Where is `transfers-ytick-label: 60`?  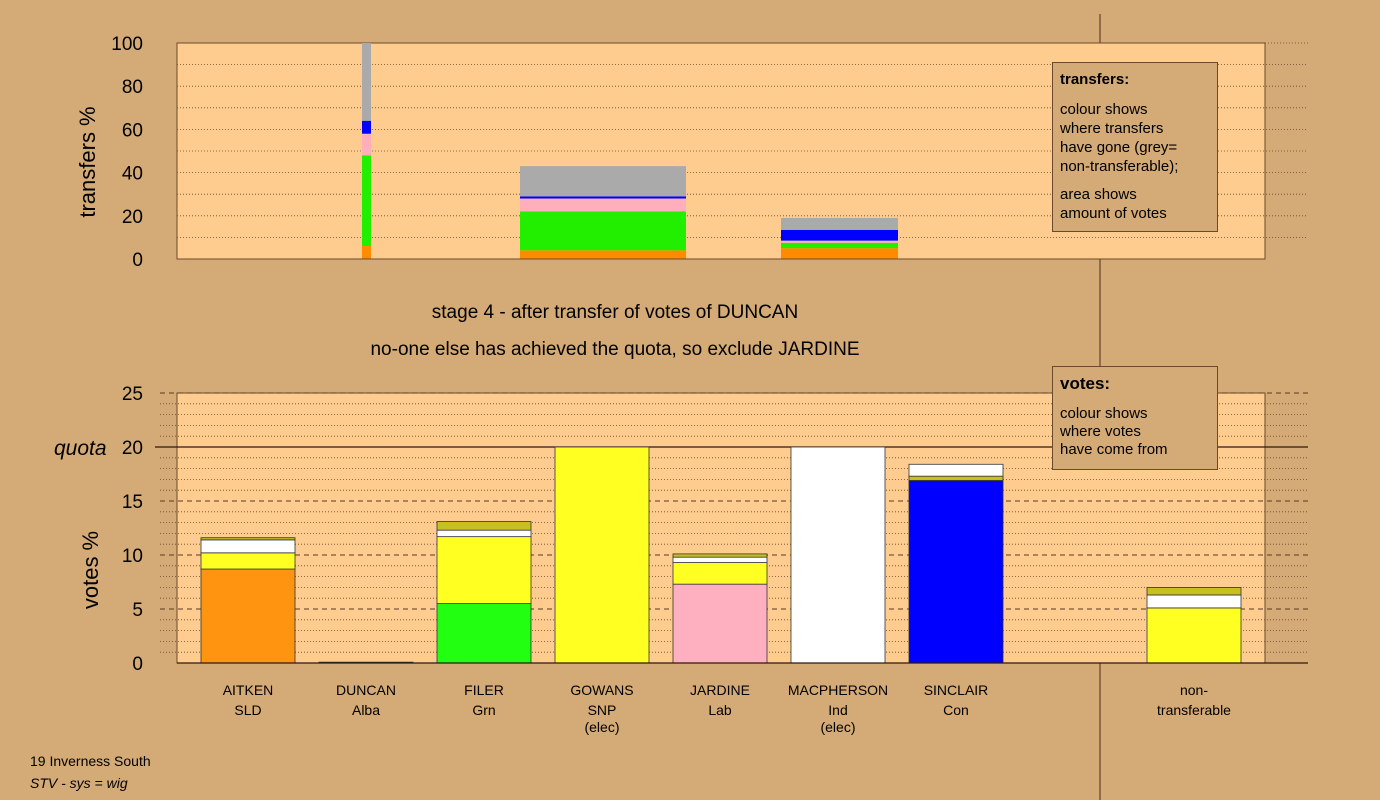 transfers-ytick-label: 60 is located at coordinates (132, 130).